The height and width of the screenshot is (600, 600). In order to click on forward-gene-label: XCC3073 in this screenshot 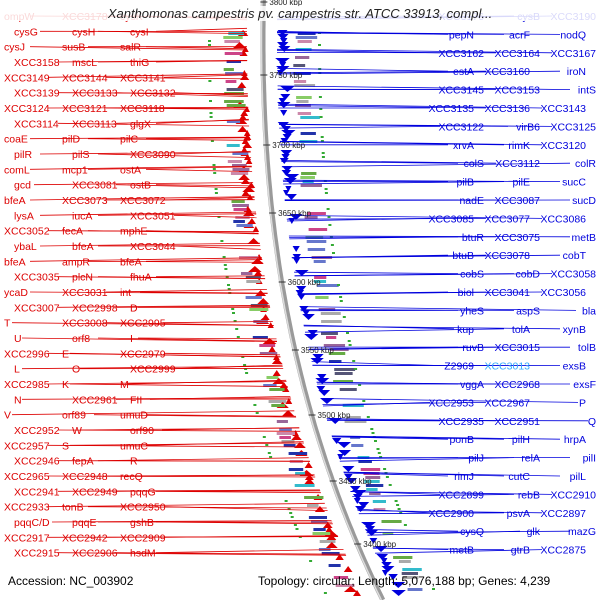, I will do `click(85, 201)`.